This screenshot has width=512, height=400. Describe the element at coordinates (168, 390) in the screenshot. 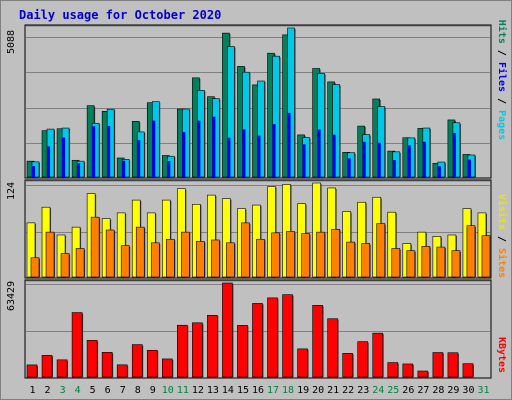

I see `x-tick-label-day-10: 10` at that location.